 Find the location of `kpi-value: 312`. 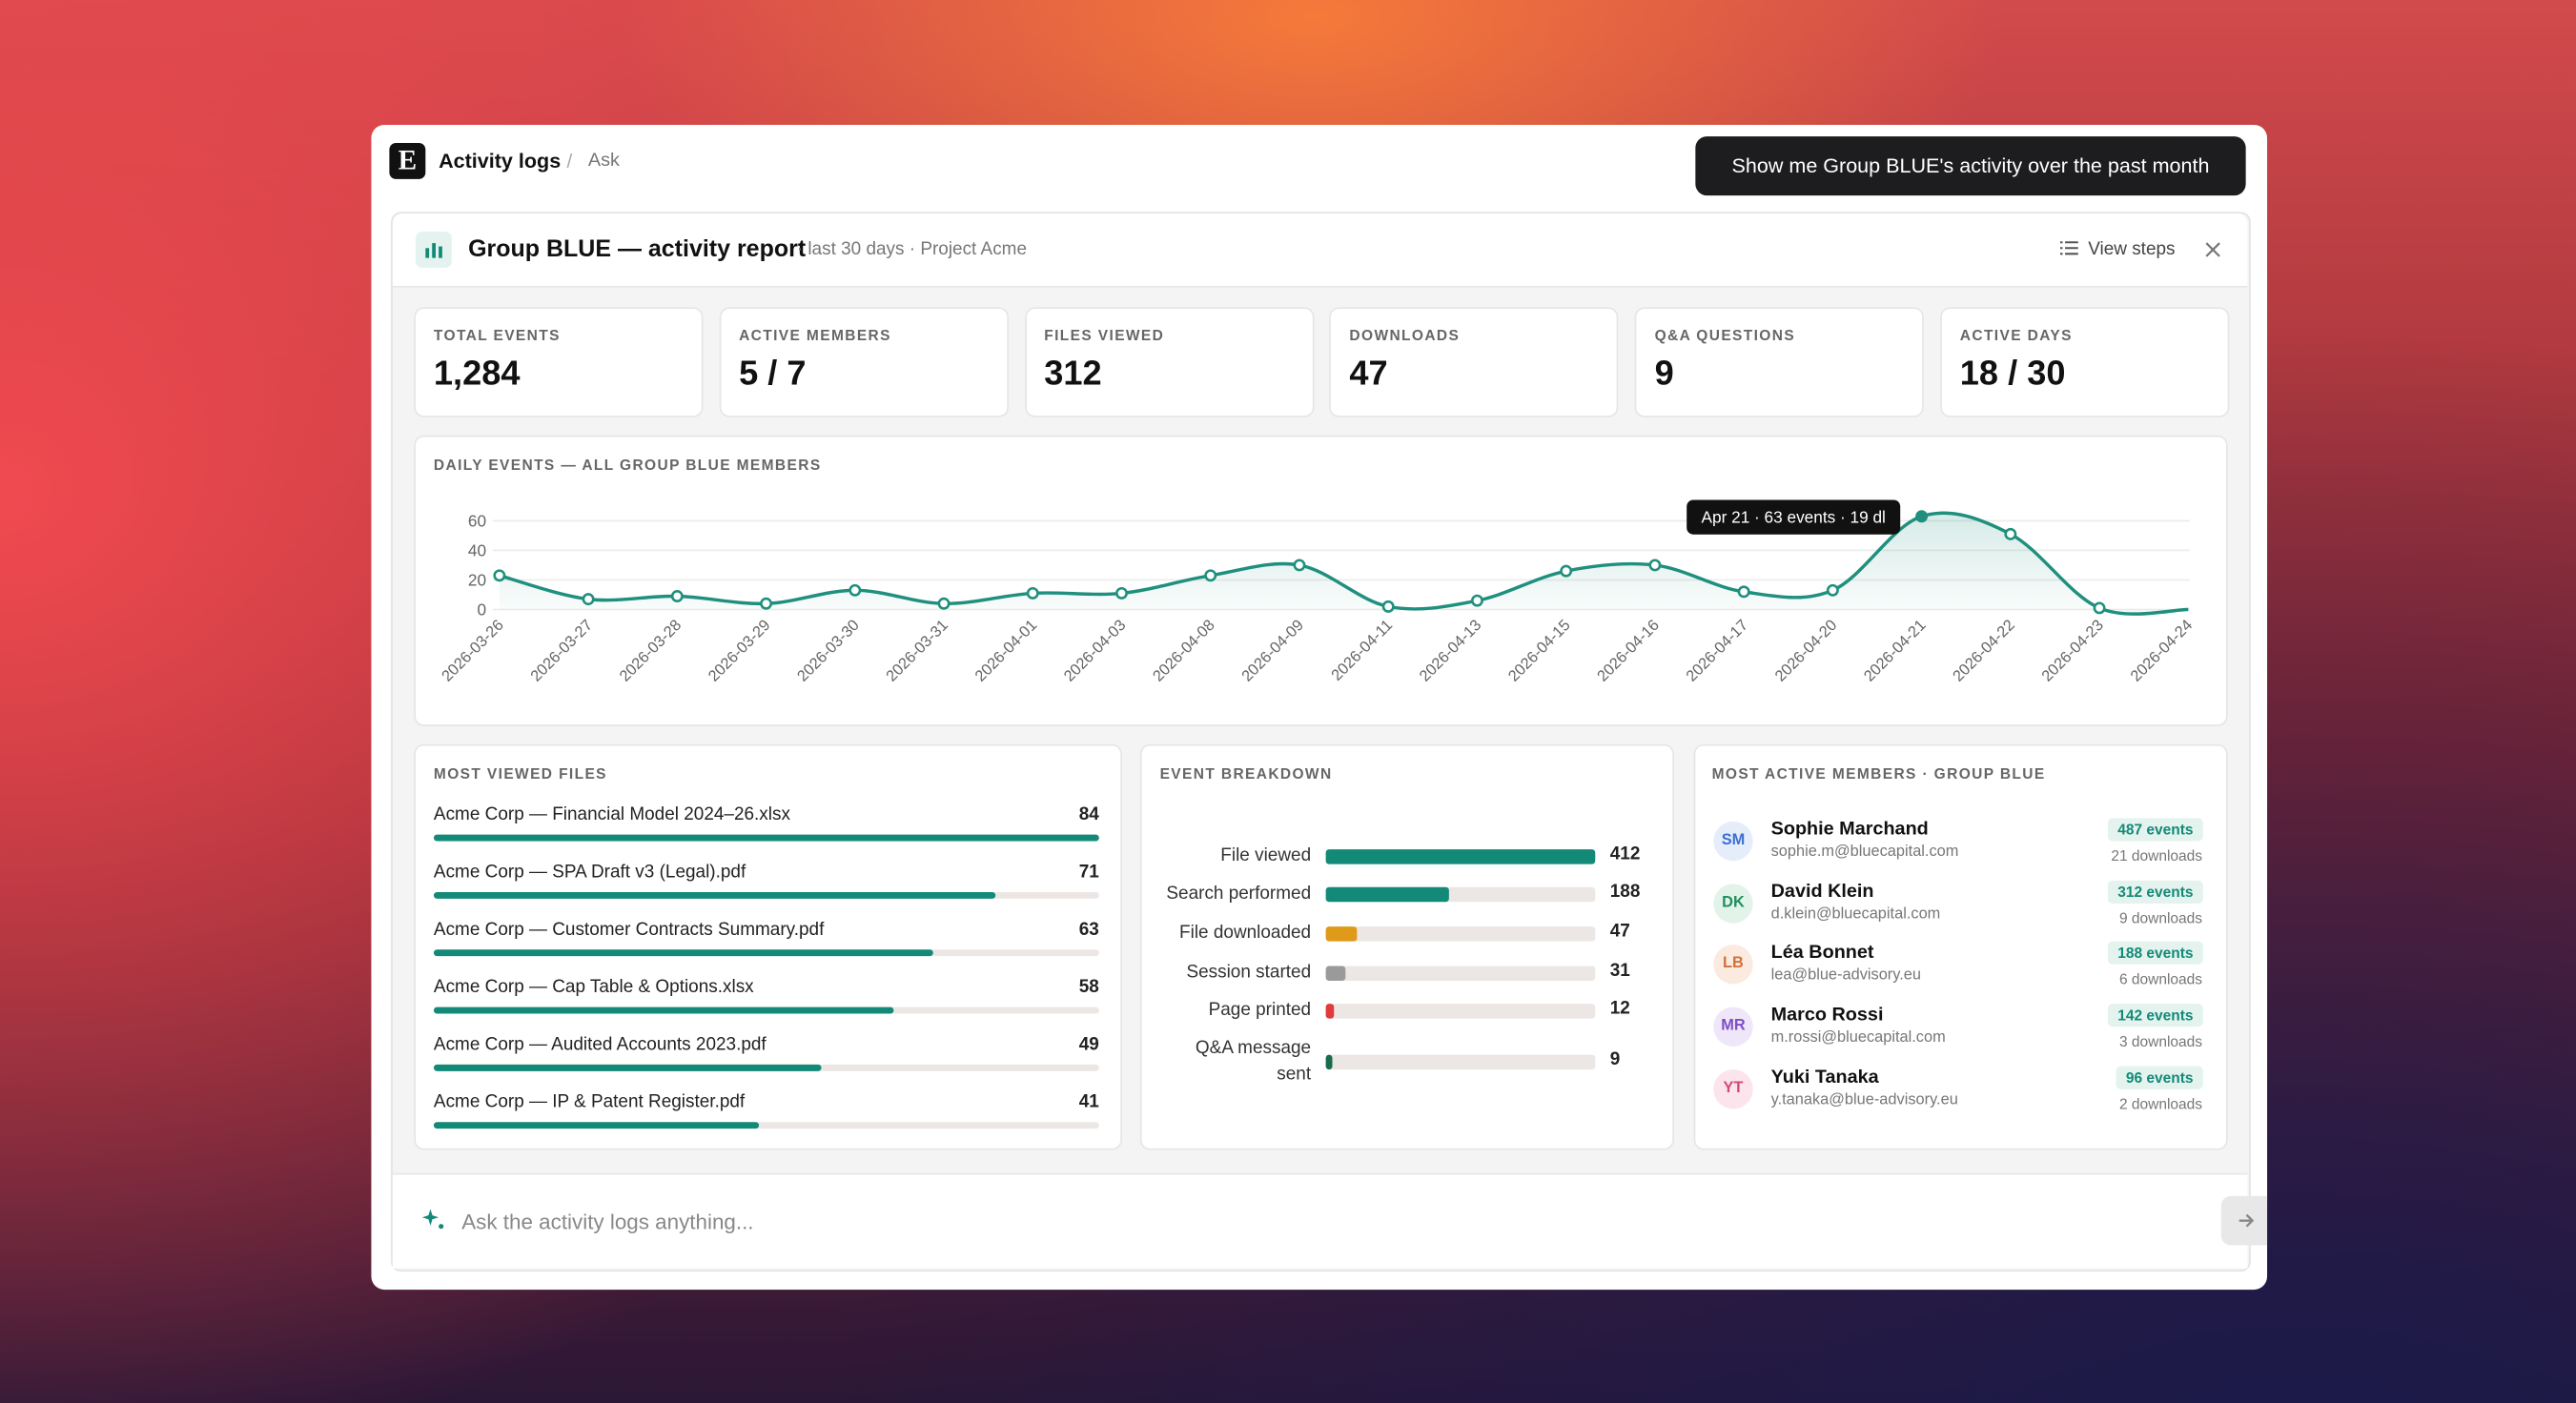

kpi-value: 312 is located at coordinates (1073, 374).